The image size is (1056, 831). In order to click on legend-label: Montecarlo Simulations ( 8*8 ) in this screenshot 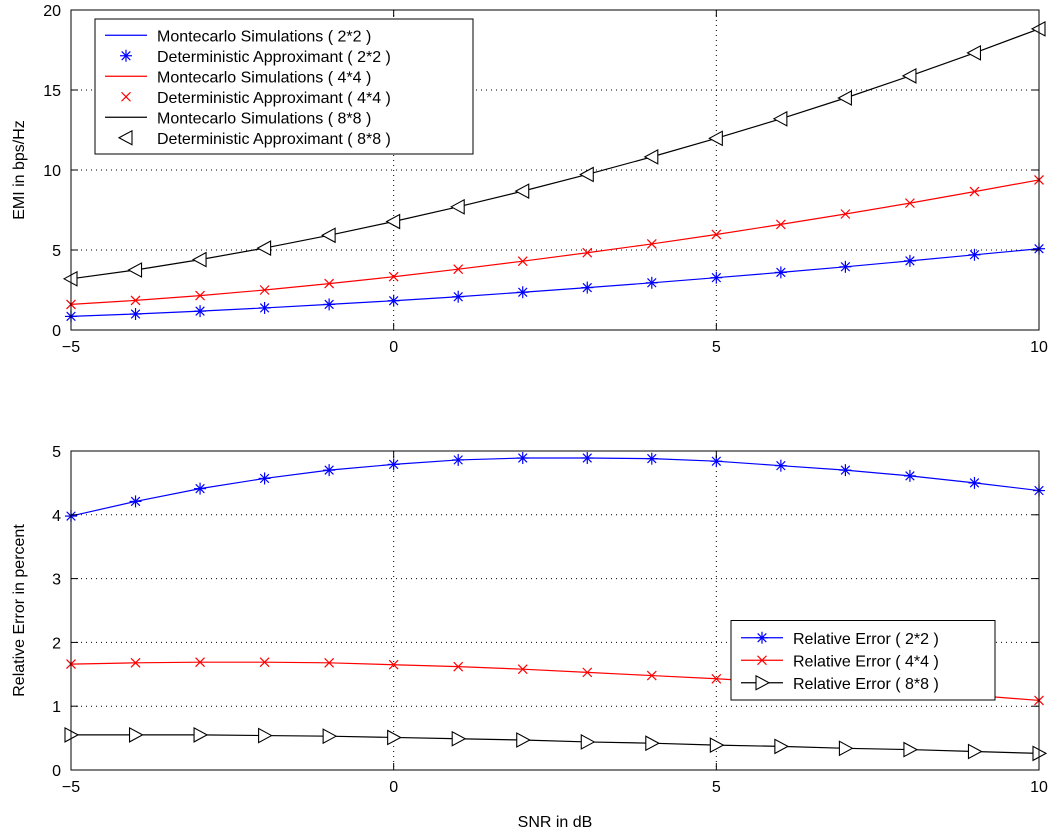, I will do `click(264, 118)`.